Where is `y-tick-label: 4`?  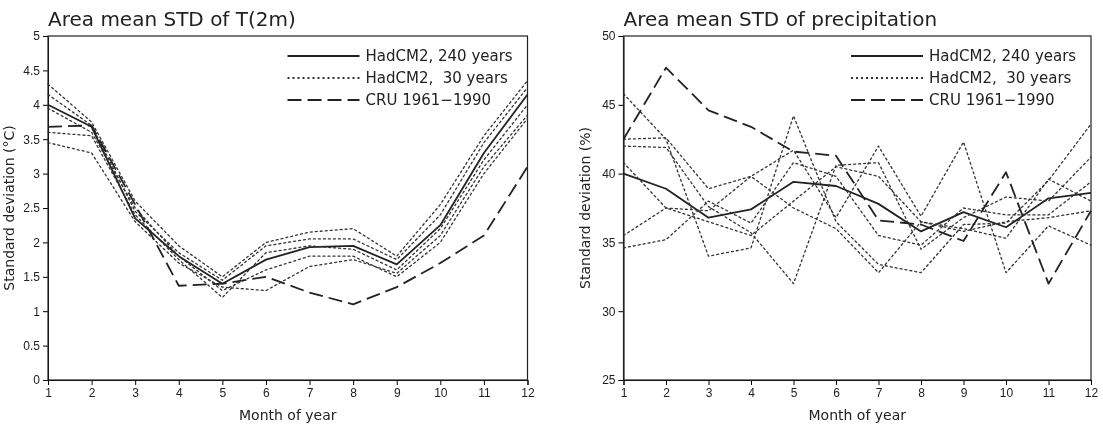 y-tick-label: 4 is located at coordinates (37, 105).